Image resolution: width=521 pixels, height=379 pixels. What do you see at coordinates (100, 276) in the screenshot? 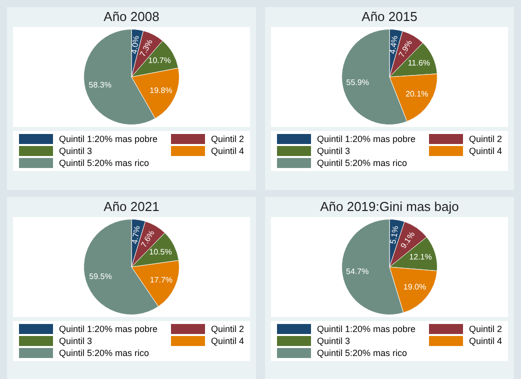
I see `data-label: 59.5%` at bounding box center [100, 276].